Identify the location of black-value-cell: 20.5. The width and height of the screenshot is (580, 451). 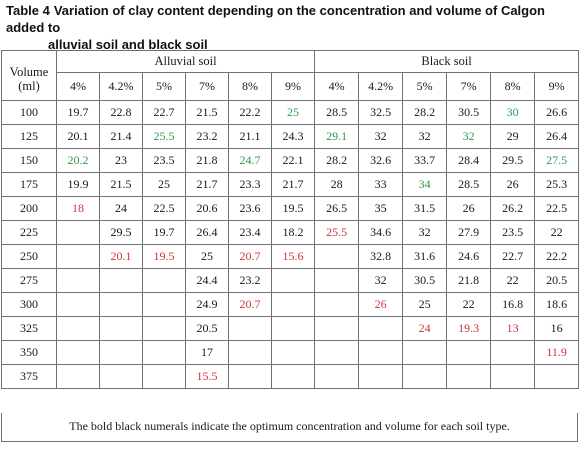
(557, 280).